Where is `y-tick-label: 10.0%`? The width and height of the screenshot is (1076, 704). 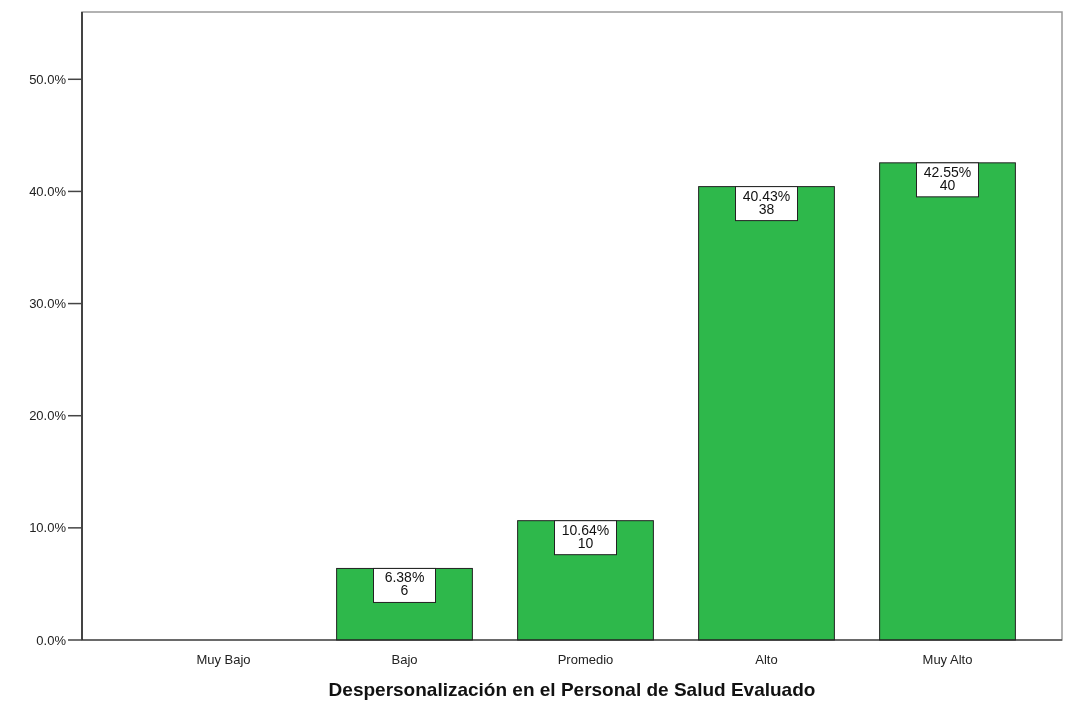
y-tick-label: 10.0% is located at coordinates (48, 528).